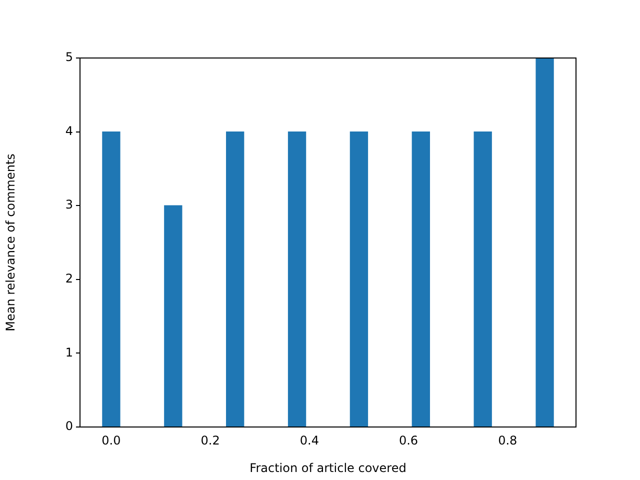 The height and width of the screenshot is (480, 640). Describe the element at coordinates (328, 467) in the screenshot. I see `x-axis-title: Fraction of article covered` at that location.